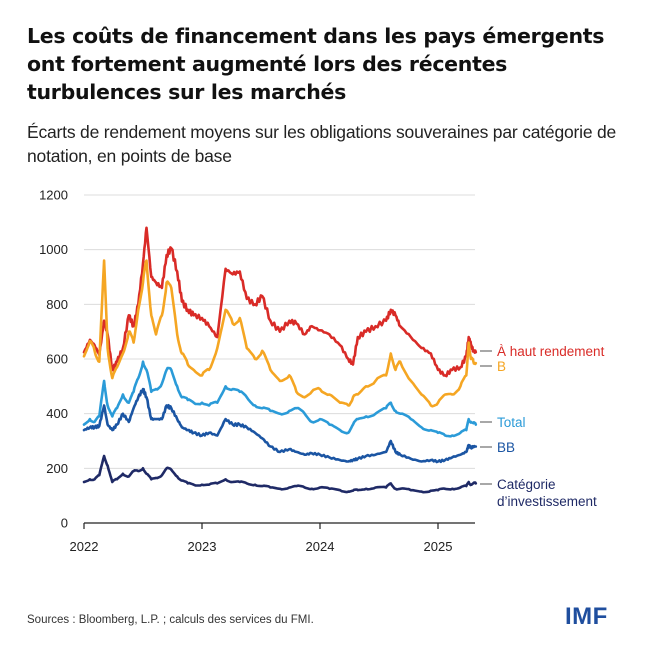 The height and width of the screenshot is (650, 650). Describe the element at coordinates (526, 484) in the screenshot. I see `legend-label: Catégorie` at that location.